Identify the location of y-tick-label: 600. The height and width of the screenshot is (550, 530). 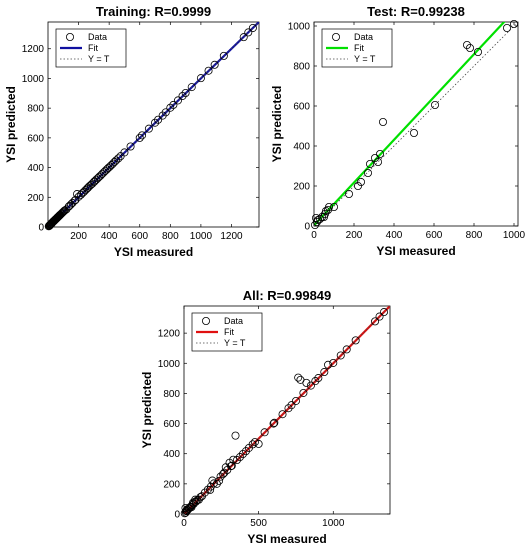
(171, 424).